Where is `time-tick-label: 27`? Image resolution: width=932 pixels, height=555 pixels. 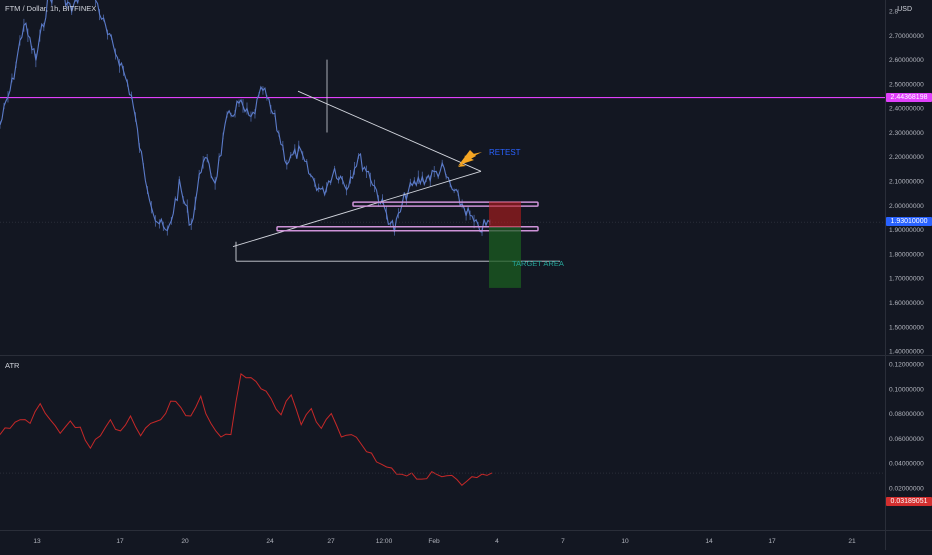 time-tick-label: 27 is located at coordinates (331, 541).